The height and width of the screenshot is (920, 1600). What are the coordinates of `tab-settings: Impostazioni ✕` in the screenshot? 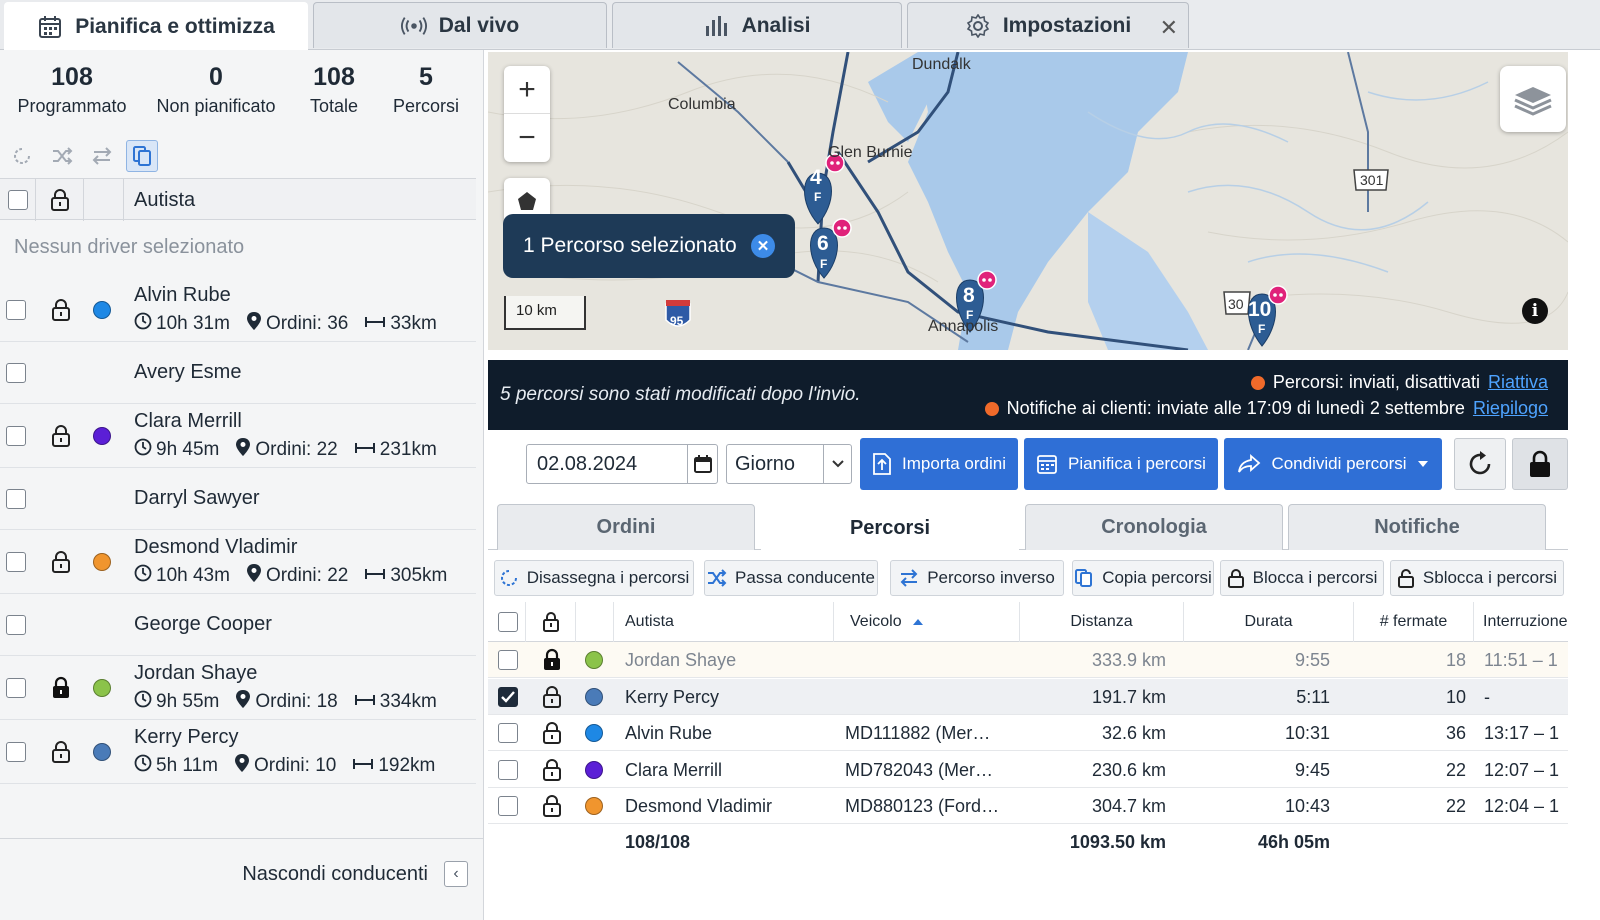 It's located at (1048, 25).